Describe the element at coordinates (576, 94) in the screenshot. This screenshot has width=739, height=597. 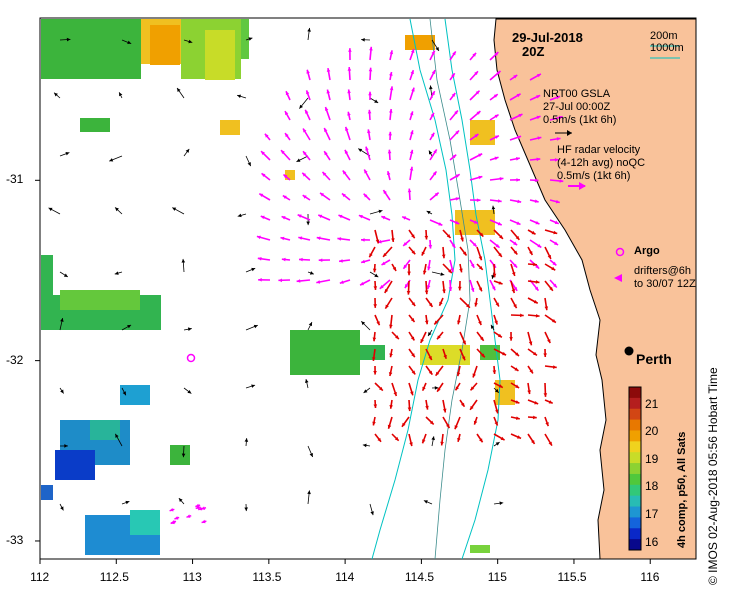
I see `gsla-title: NRT00 GSLA` at that location.